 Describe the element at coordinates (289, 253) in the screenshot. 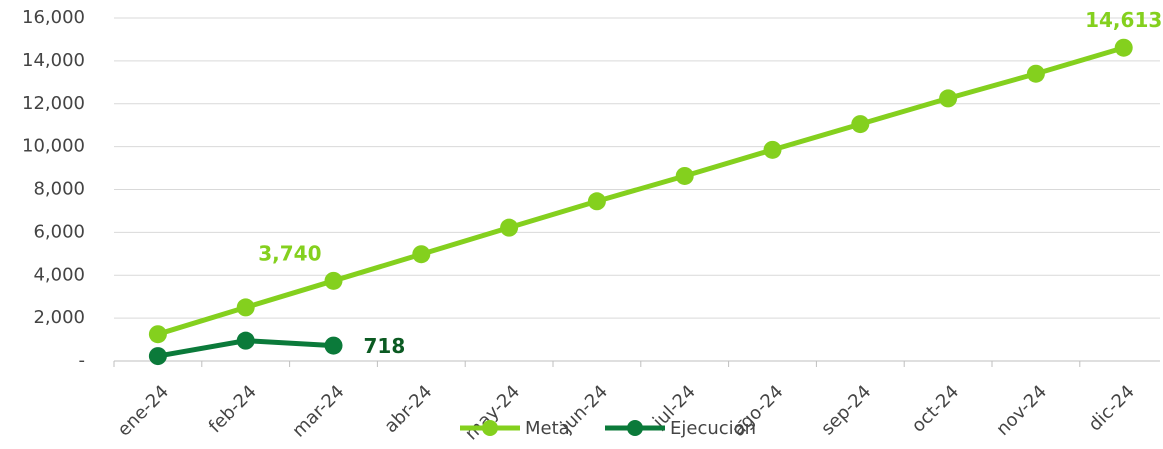

I see `data-label: 3,740` at that location.